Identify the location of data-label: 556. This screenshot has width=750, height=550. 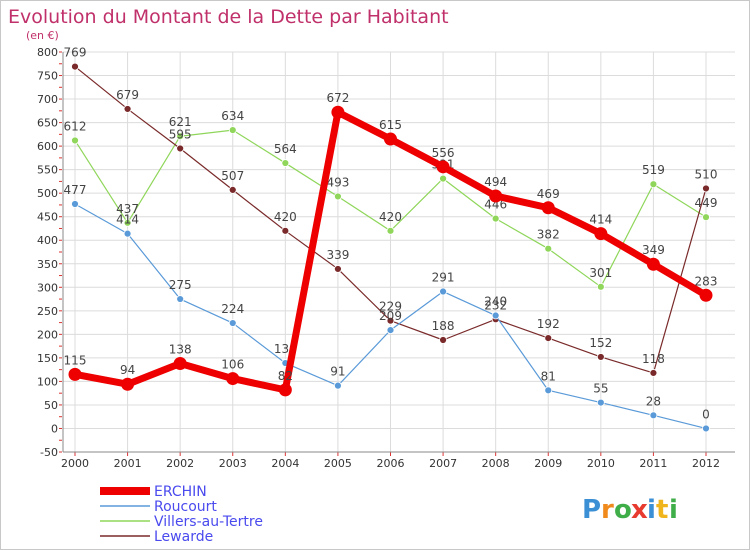
(443, 153).